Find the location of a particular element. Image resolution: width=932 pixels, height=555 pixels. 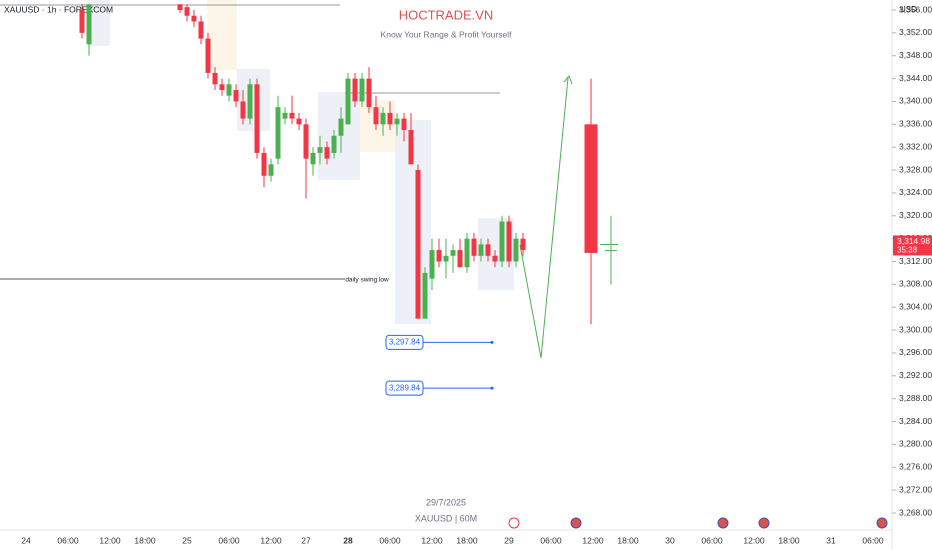

date-label: 29/7/2025 is located at coordinates (446, 502).